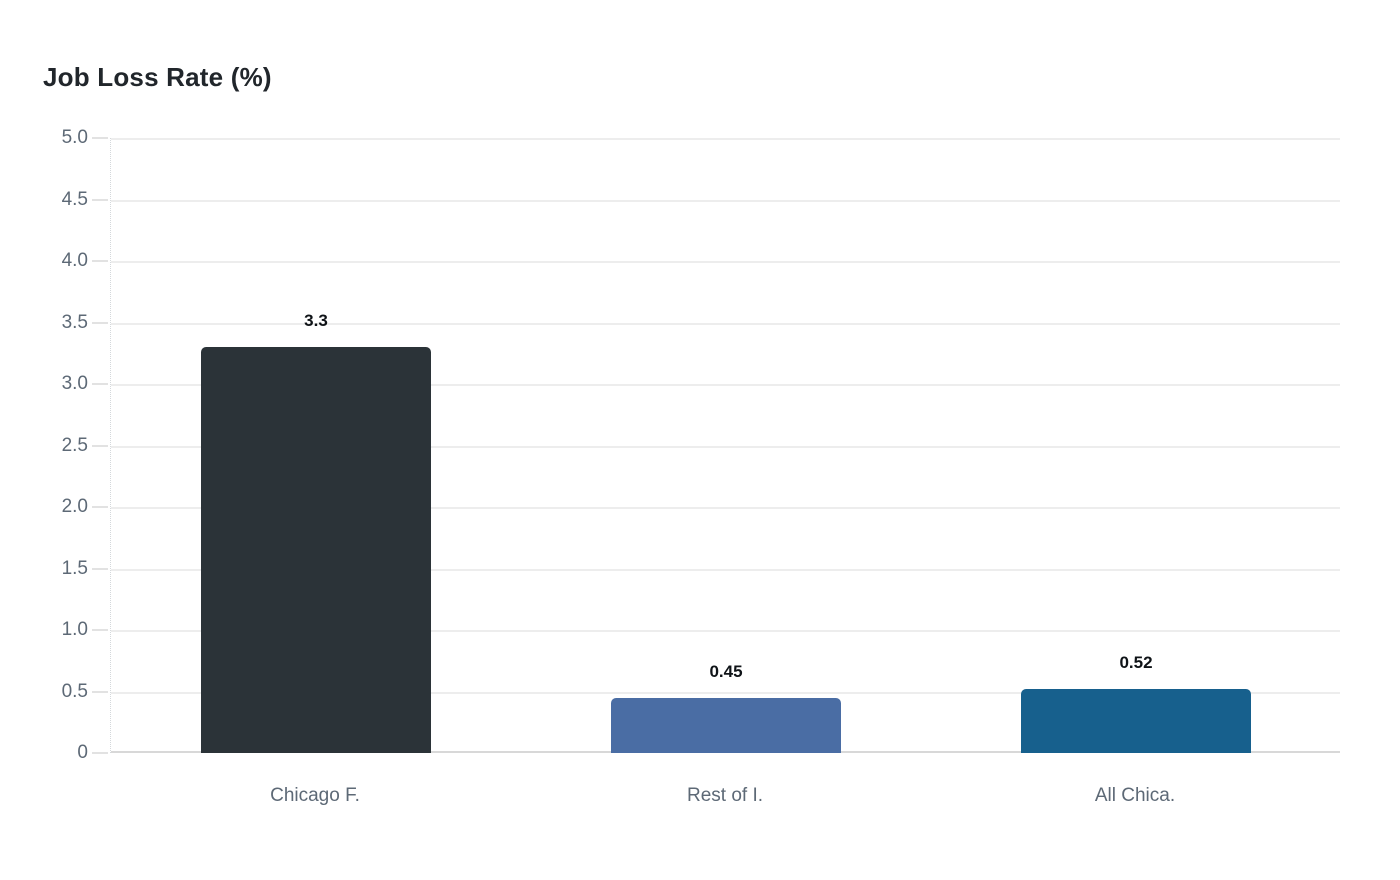 Image resolution: width=1400 pixels, height=880 pixels. What do you see at coordinates (74, 691) in the screenshot?
I see `y-tick-label: 0.5` at bounding box center [74, 691].